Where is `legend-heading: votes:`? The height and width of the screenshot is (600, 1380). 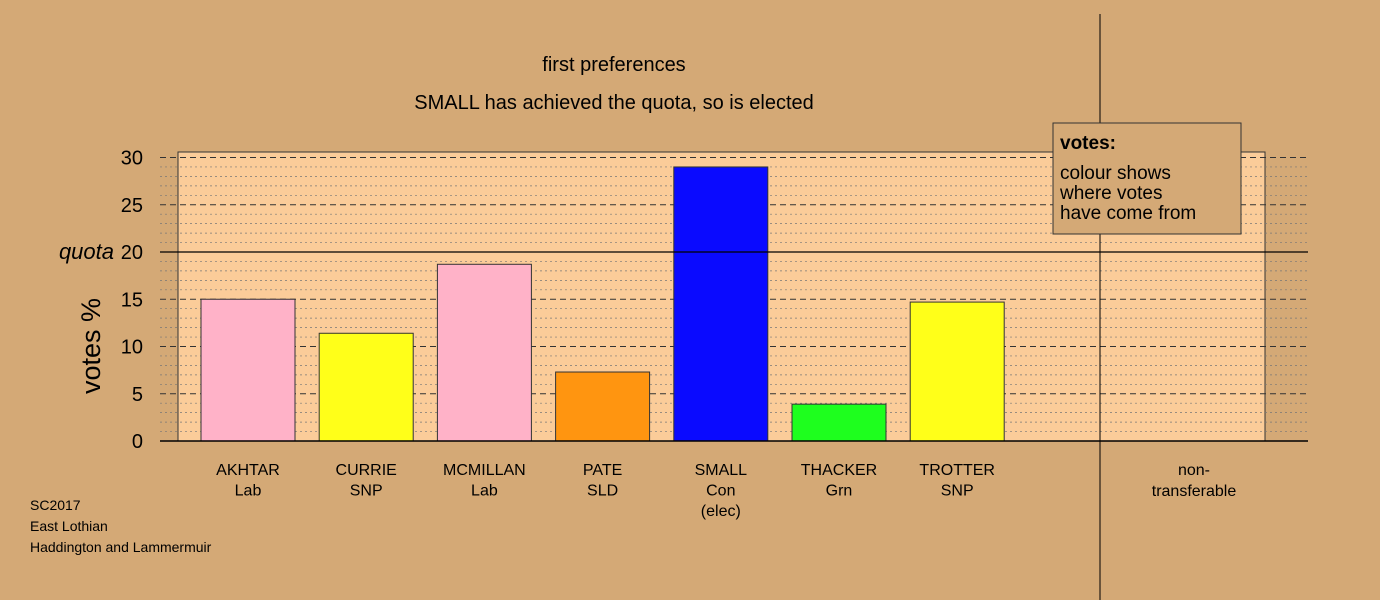
legend-heading: votes: is located at coordinates (1088, 143).